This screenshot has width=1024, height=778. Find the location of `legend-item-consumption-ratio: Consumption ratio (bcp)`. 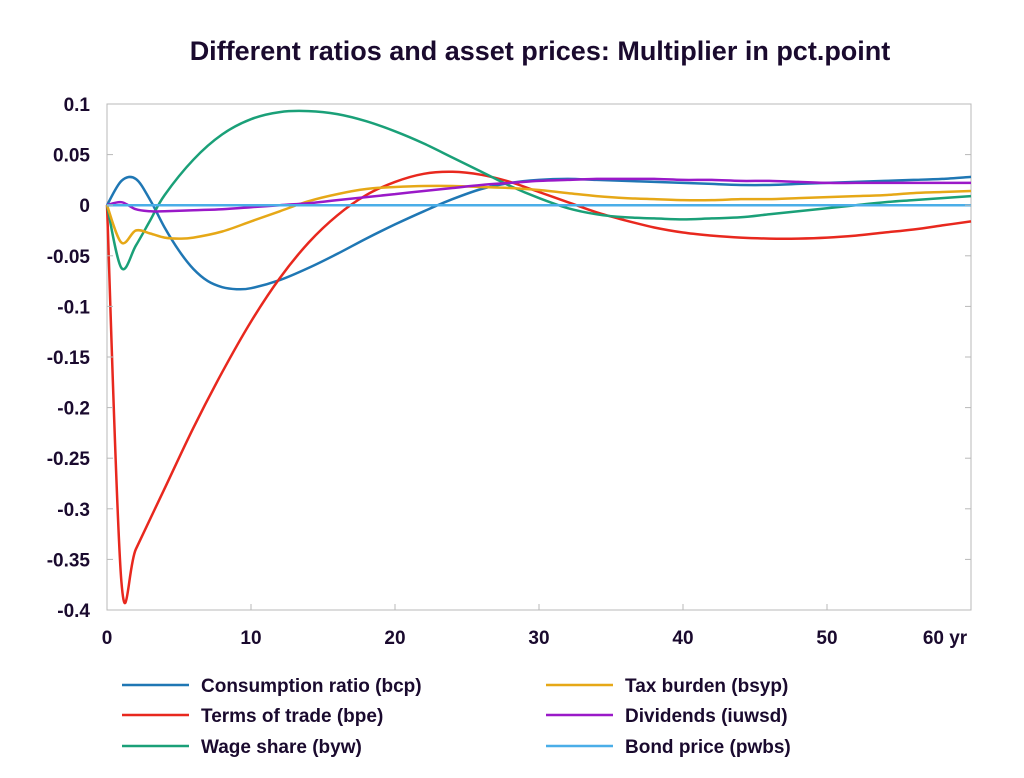

legend-item-consumption-ratio: Consumption ratio (bcp) is located at coordinates (272, 686).